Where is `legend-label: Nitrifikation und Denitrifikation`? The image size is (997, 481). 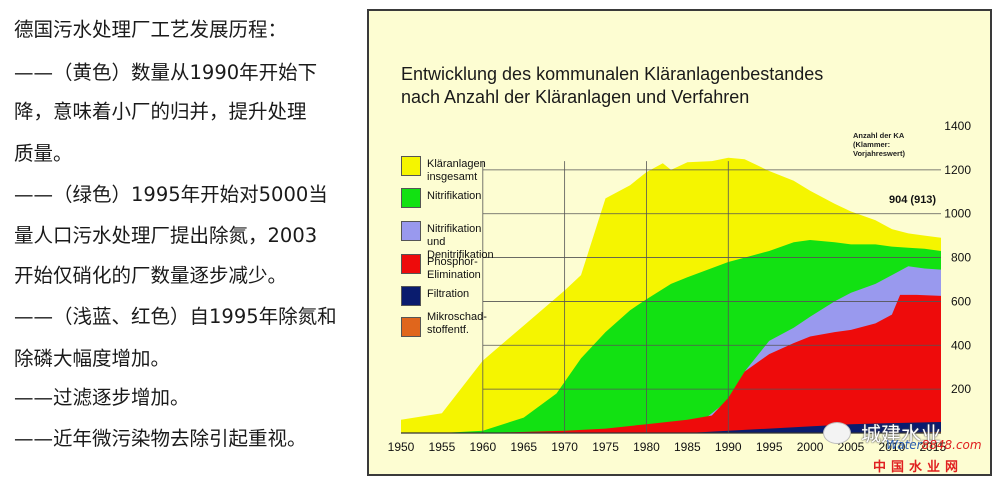
legend-label: Nitrifikation und Denitrifikation is located at coordinates (460, 242).